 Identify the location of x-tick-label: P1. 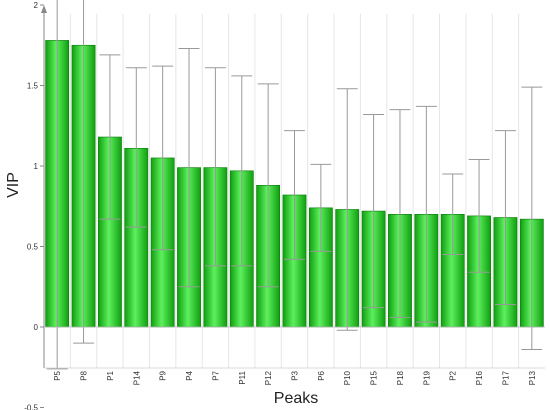
(110, 375).